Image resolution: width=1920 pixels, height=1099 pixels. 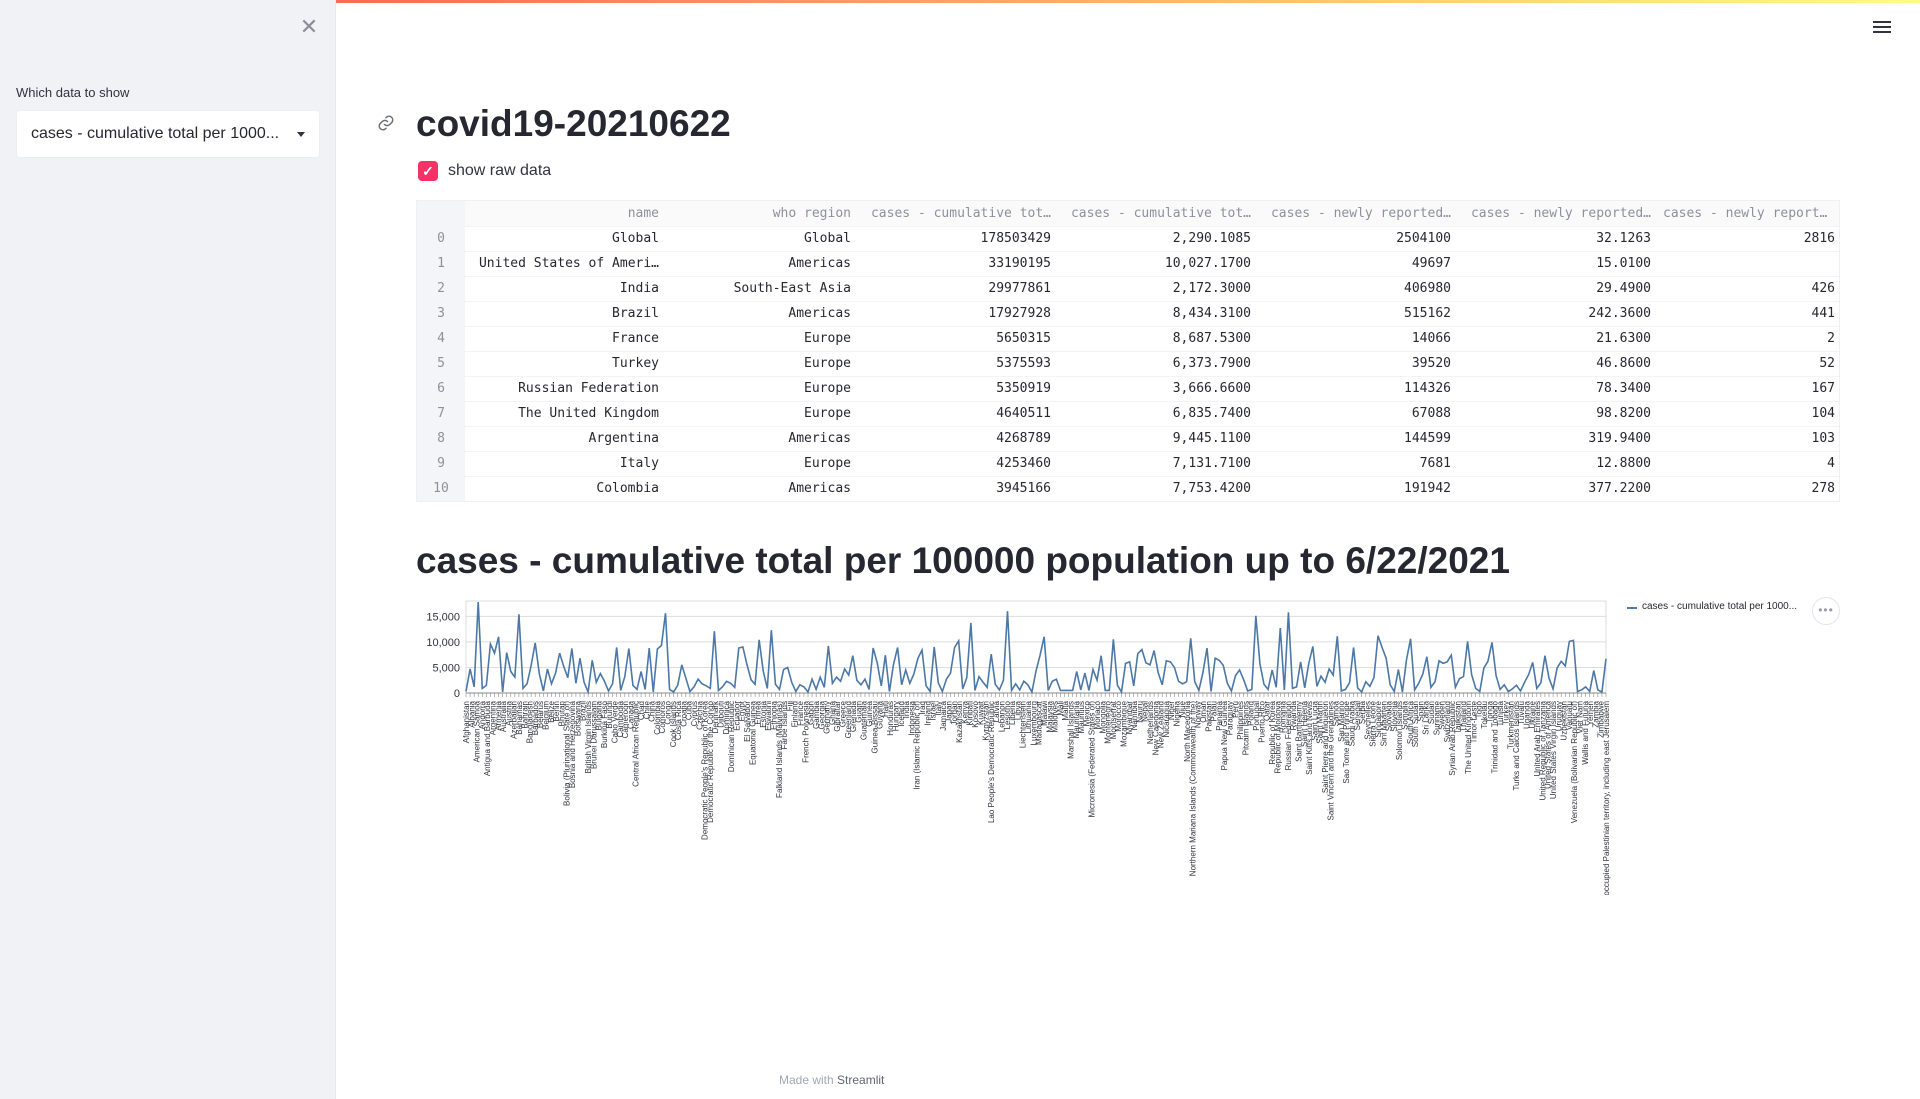 I want to click on table-cell: 4268789, so click(x=957, y=439).